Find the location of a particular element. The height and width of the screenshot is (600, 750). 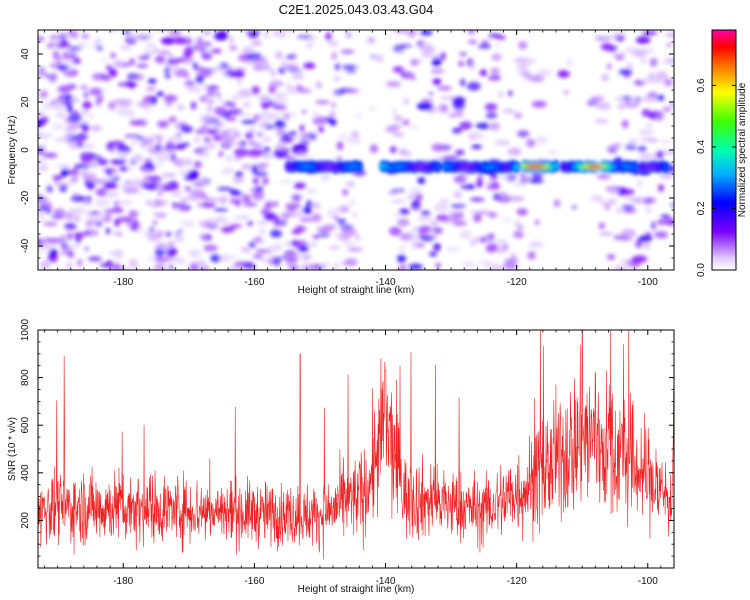

colorbar-gradient is located at coordinates (724, 150).